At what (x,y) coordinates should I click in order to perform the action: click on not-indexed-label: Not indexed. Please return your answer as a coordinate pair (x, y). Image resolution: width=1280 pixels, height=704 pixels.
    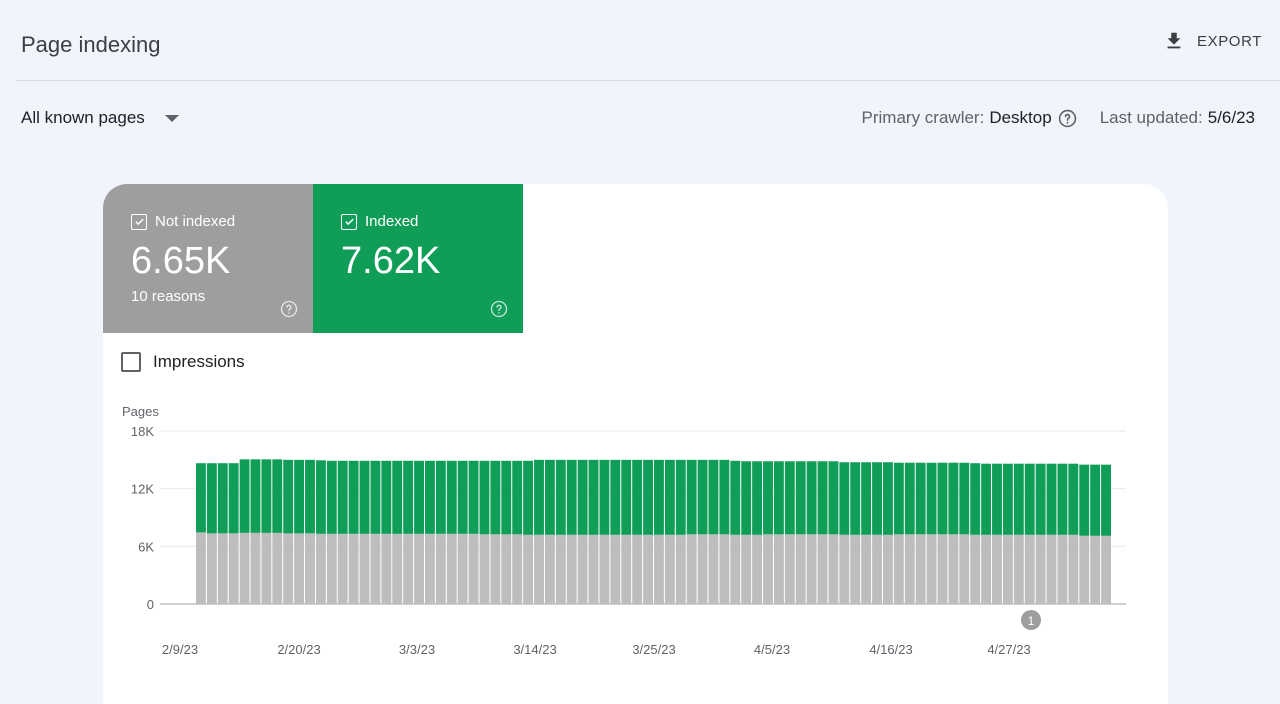
    Looking at the image, I should click on (195, 221).